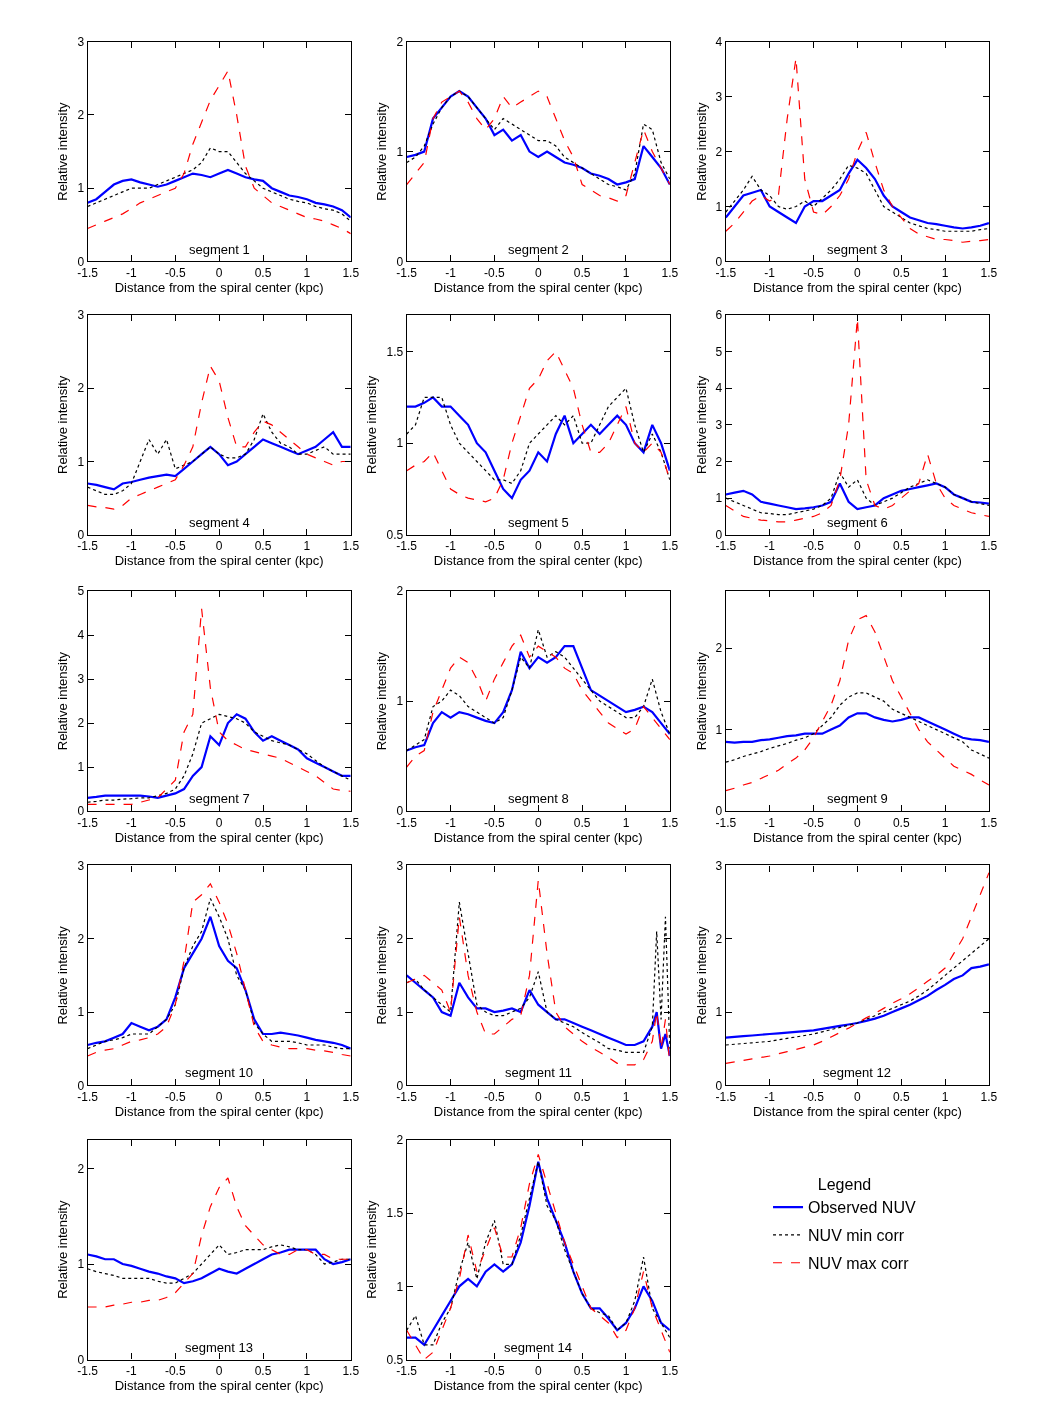 Image resolution: width=1050 pixels, height=1425 pixels. I want to click on annotation: segment 11, so click(538, 1072).